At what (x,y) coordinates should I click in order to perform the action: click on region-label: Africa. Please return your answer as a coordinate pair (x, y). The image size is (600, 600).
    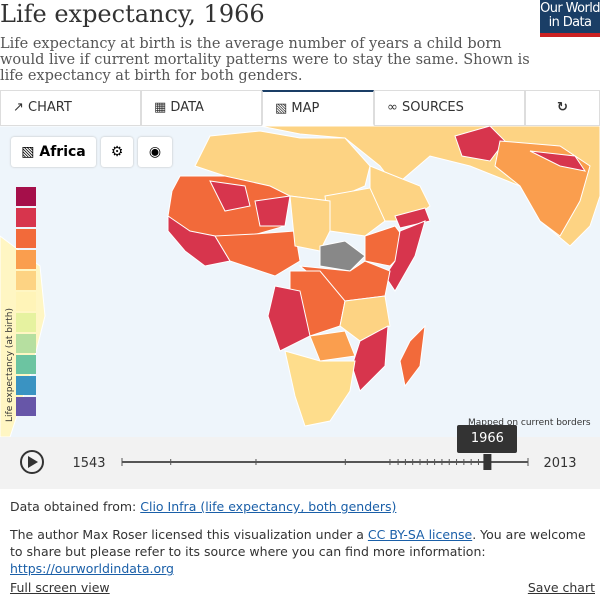
    Looking at the image, I should click on (62, 152).